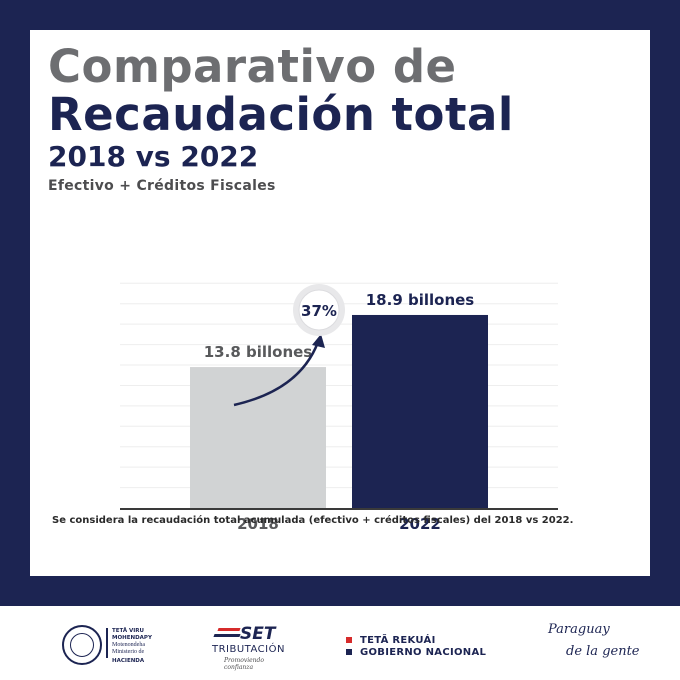  What do you see at coordinates (258, 437) in the screenshot?
I see `bar-2018` at bounding box center [258, 437].